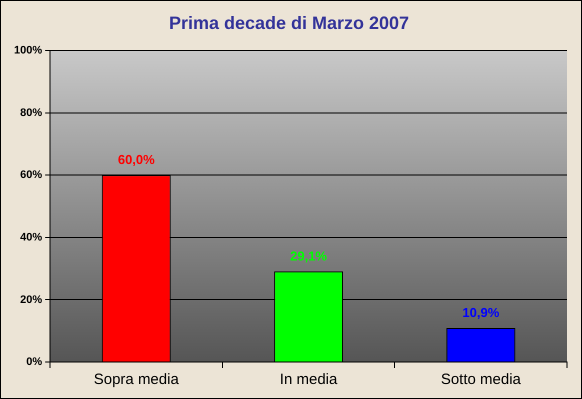  Describe the element at coordinates (31, 175) in the screenshot. I see `y-tick-label: 60%` at that location.